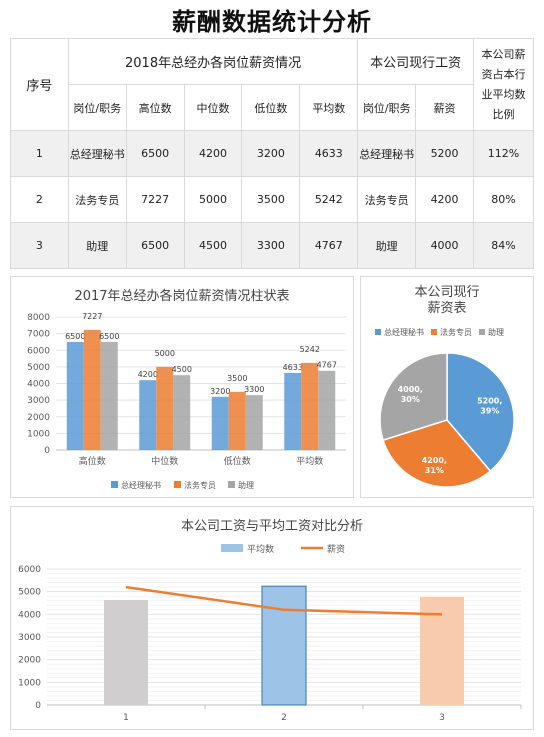  I want to click on cell: 3200, so click(271, 153).